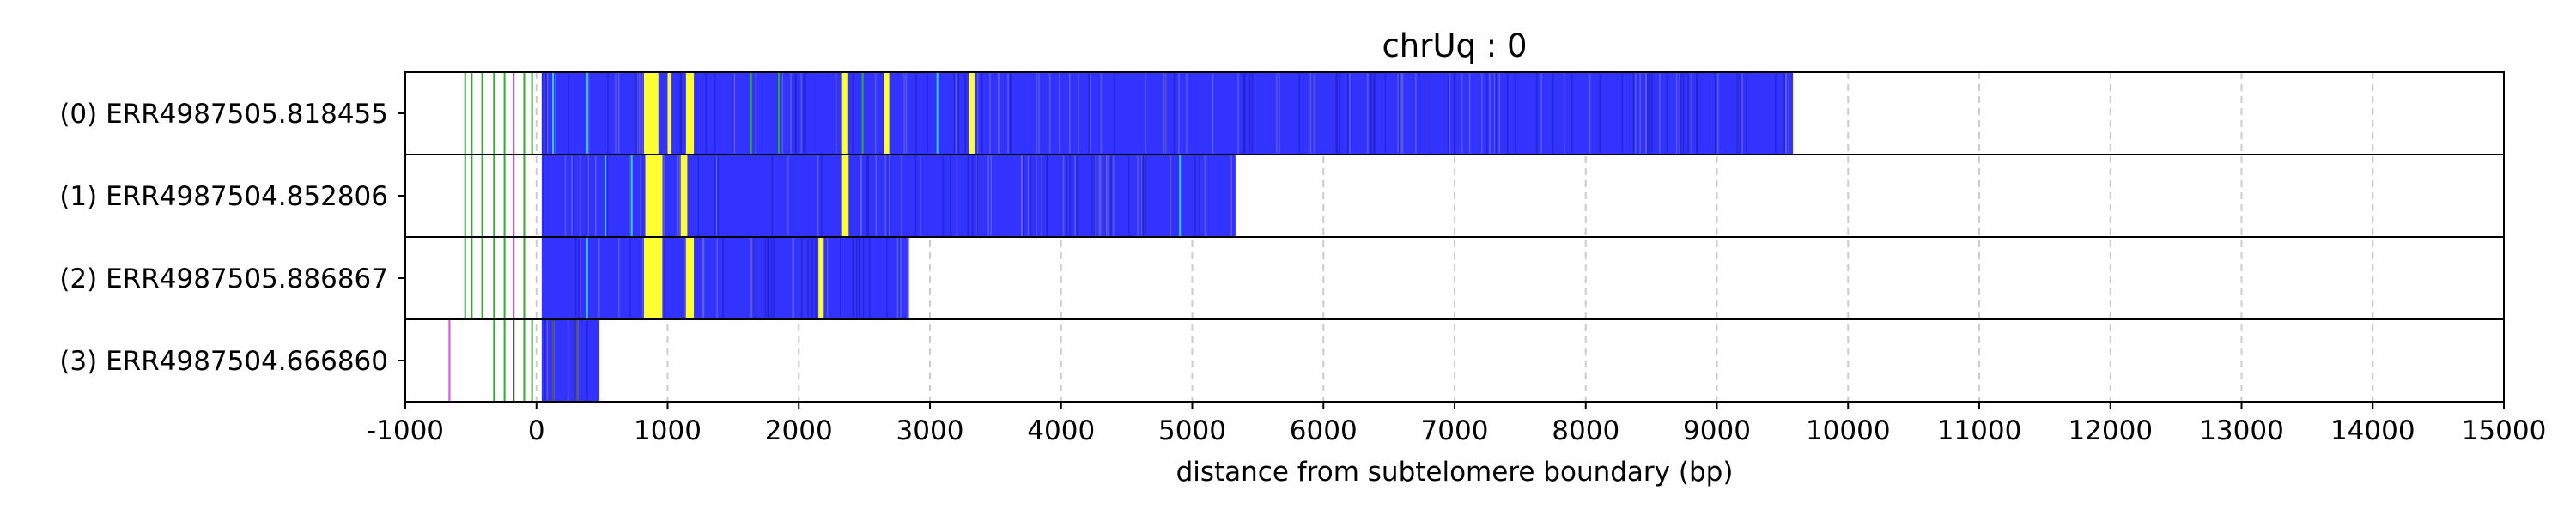  What do you see at coordinates (223, 196) in the screenshot?
I see `row-label: (1) ERR4987504.852806` at bounding box center [223, 196].